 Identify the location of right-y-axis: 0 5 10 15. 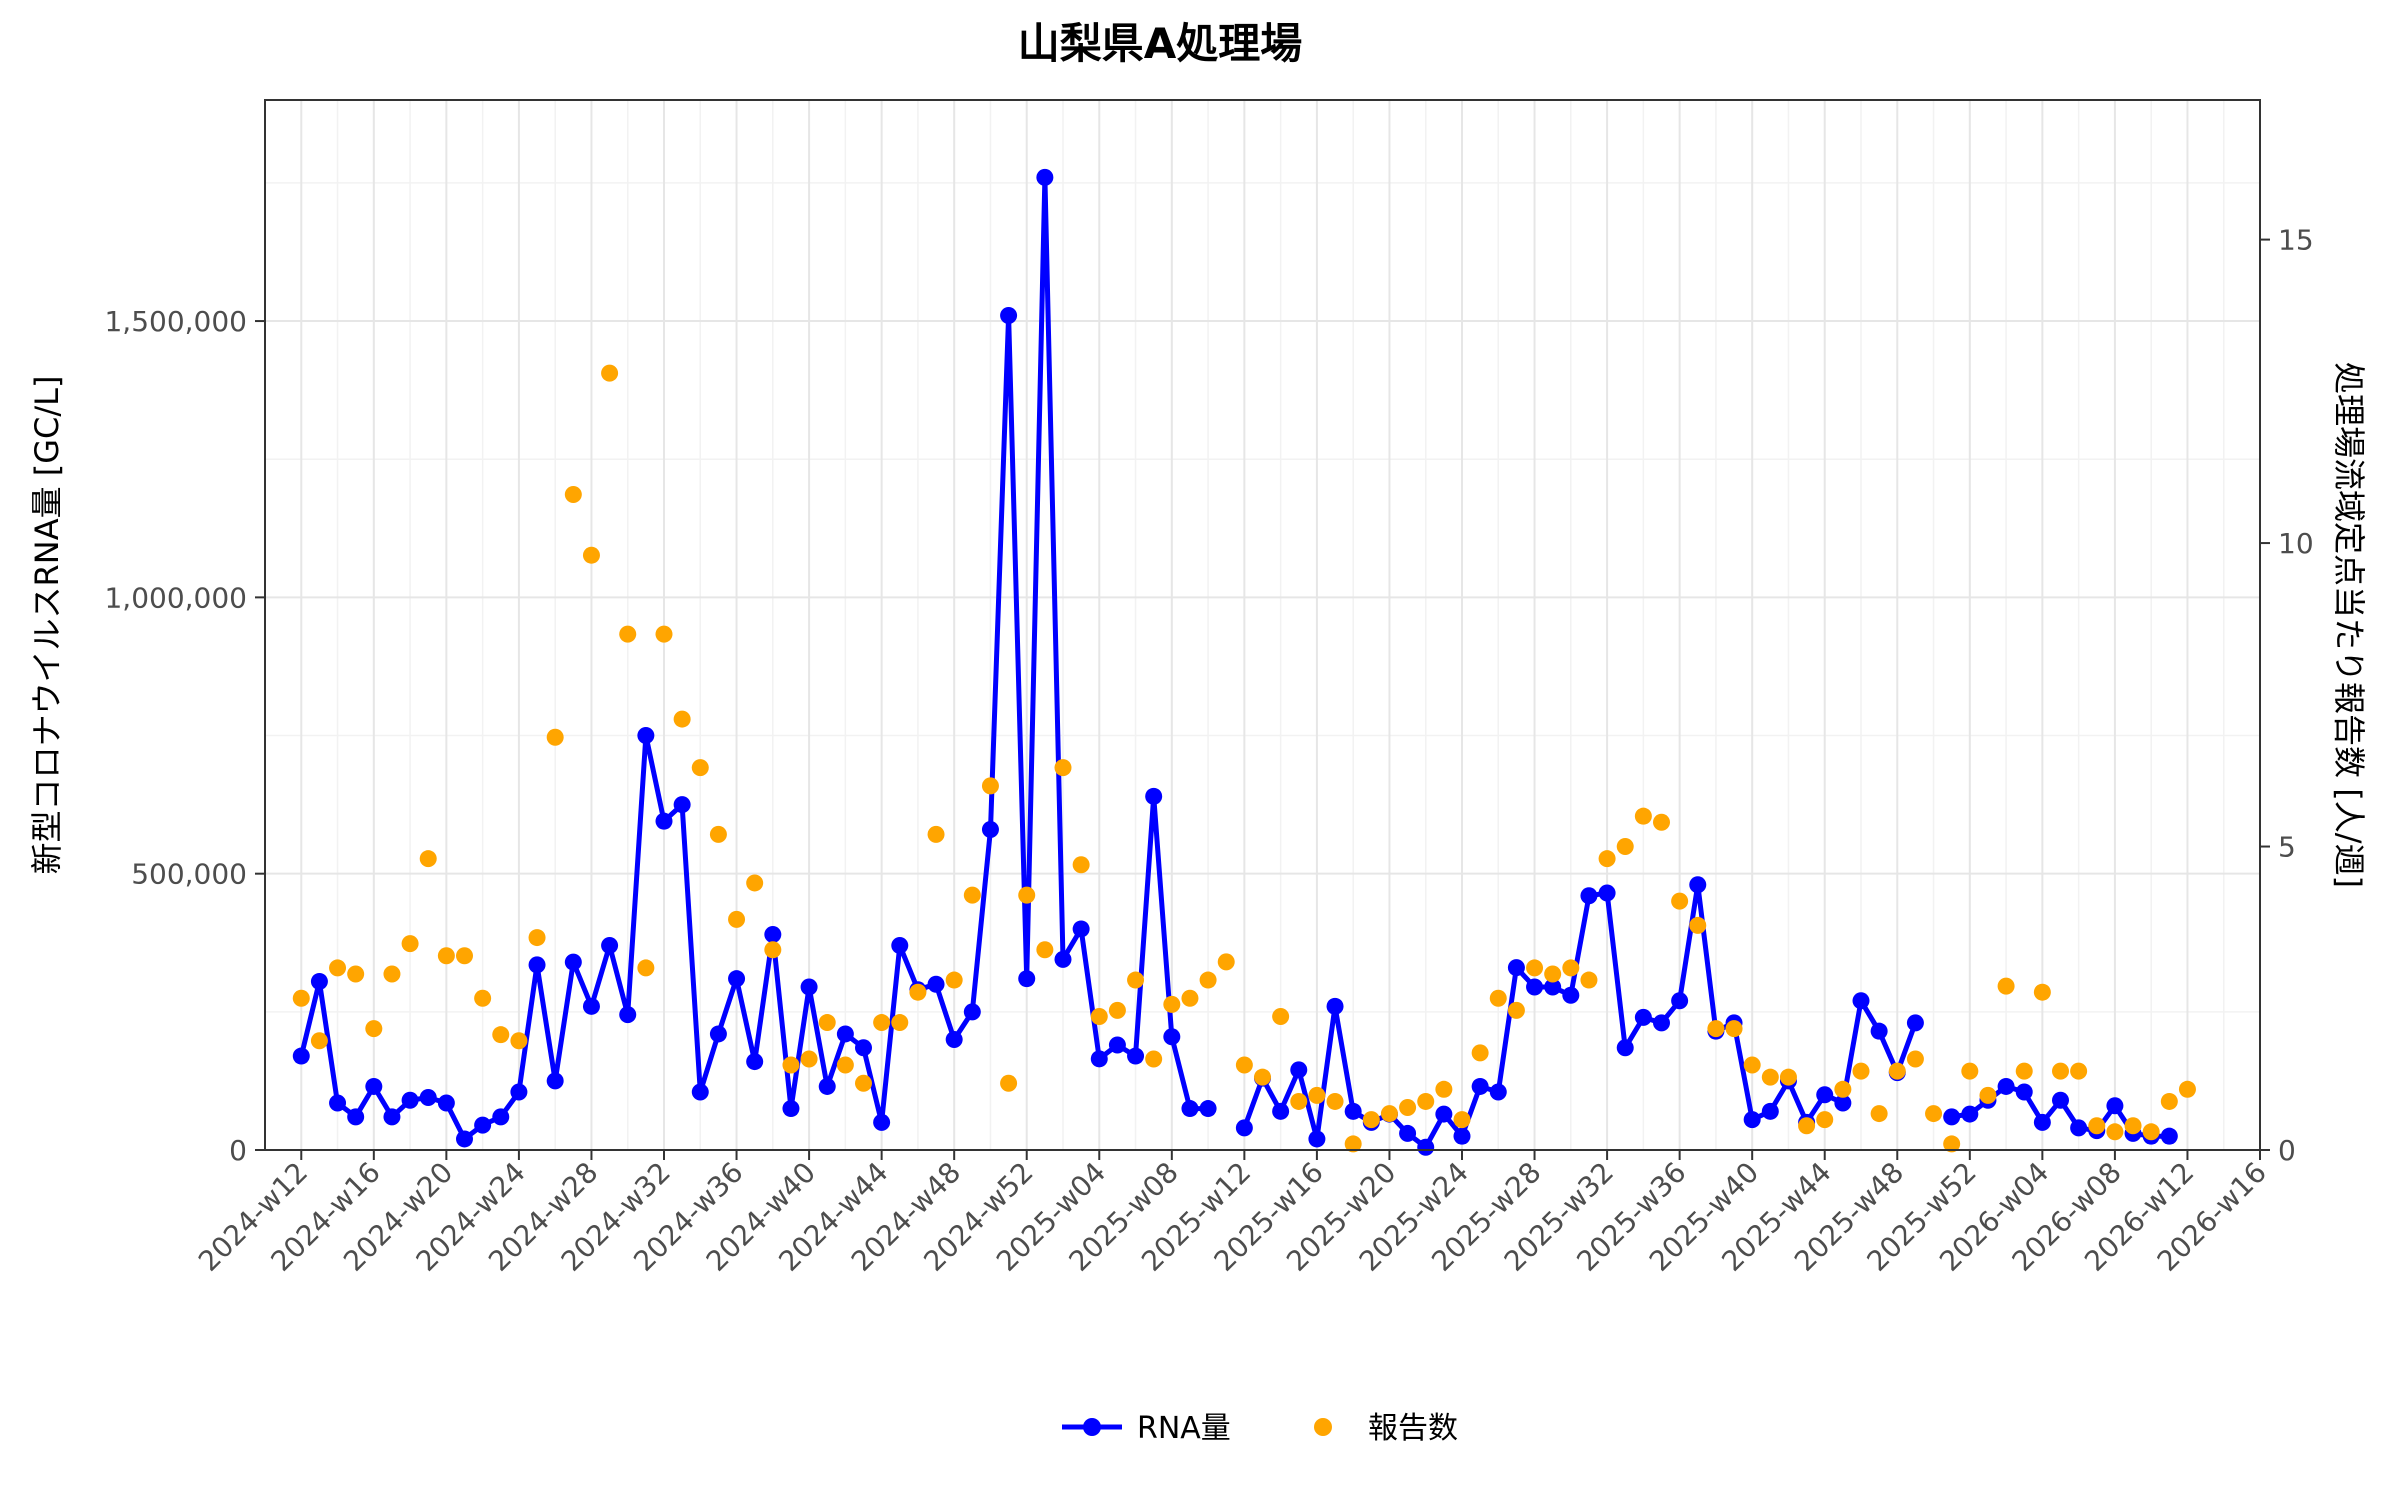
(2287, 695).